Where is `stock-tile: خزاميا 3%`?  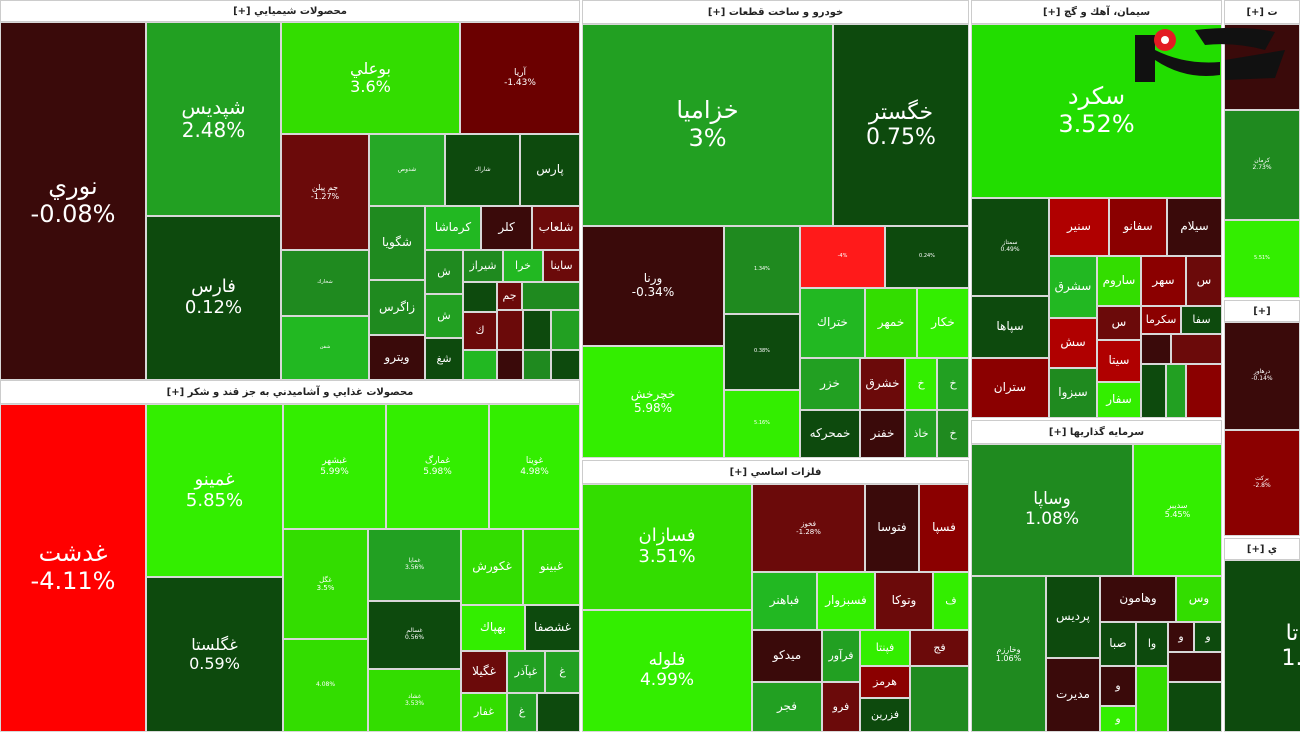
stock-tile: خزاميا 3% is located at coordinates (707, 125).